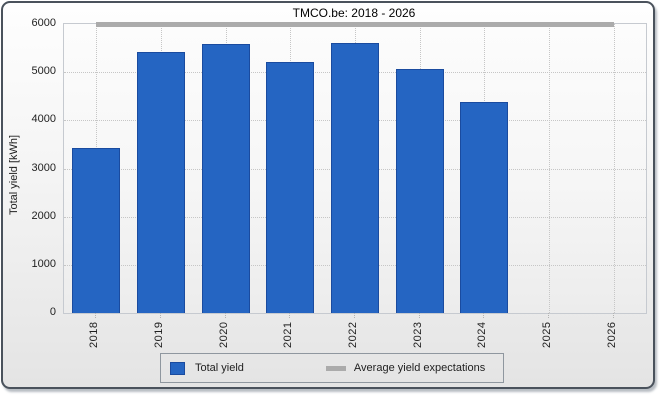 This screenshot has width=662, height=400. Describe the element at coordinates (43, 71) in the screenshot. I see `y-tick-label: 5000` at that location.